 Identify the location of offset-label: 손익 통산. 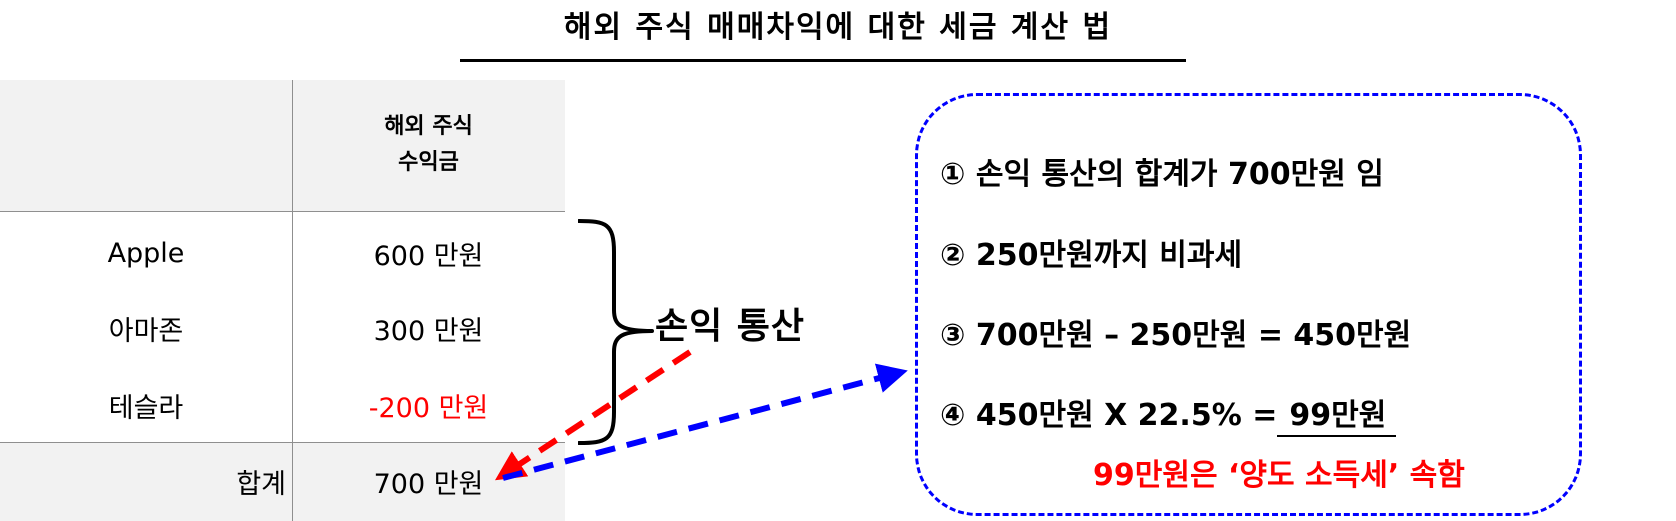
(730, 326).